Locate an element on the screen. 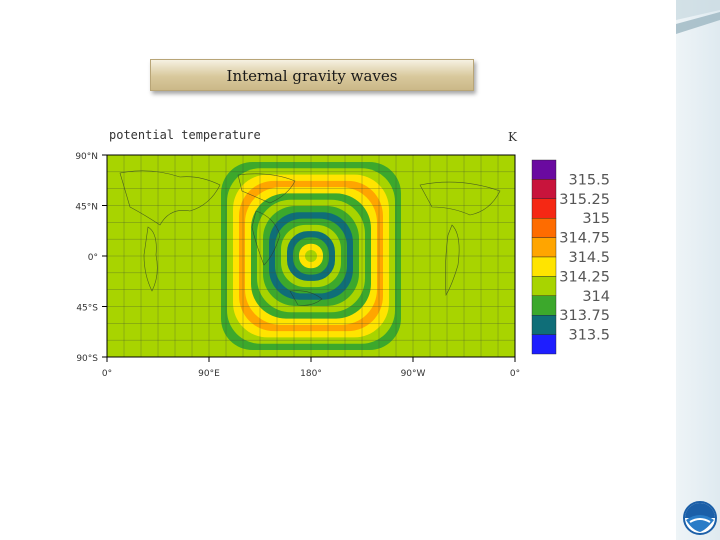 The height and width of the screenshot is (540, 720). legend-label: 314.5 is located at coordinates (589, 258).